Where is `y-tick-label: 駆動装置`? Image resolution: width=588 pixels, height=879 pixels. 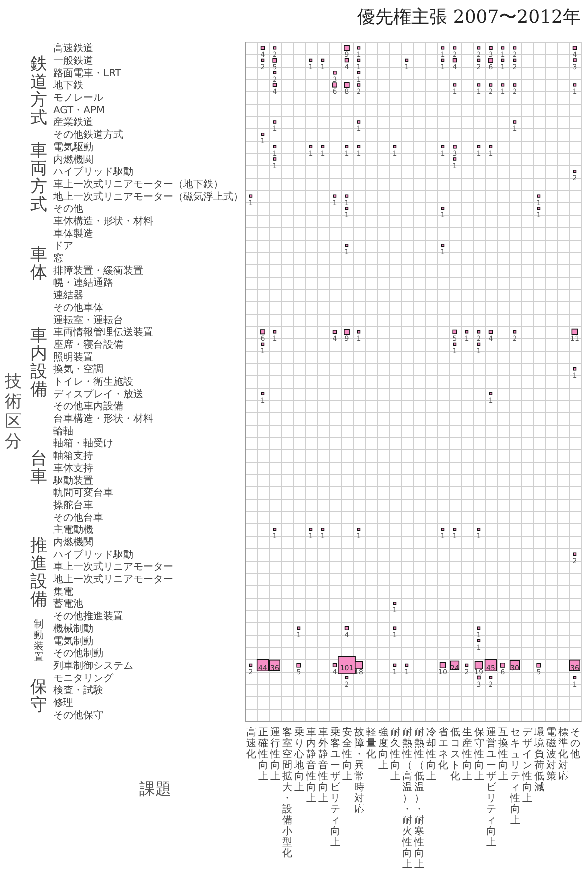 y-tick-label: 駆動装置 is located at coordinates (73, 480).